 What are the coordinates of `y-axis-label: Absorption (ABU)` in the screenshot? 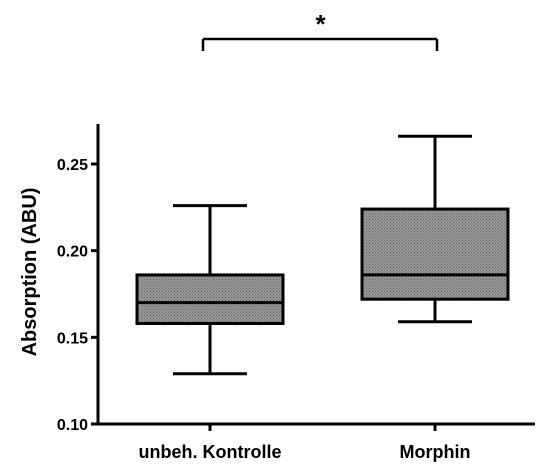 It's located at (30, 272).